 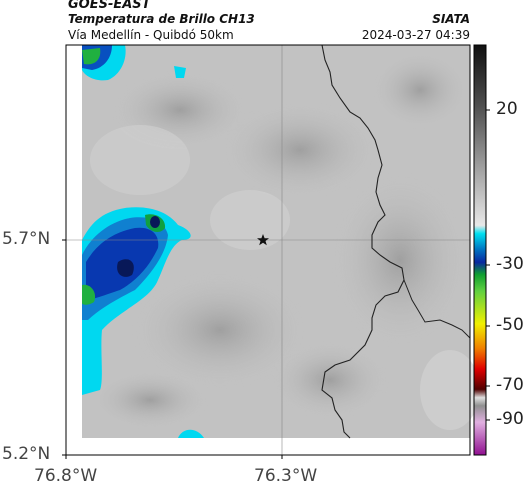 I want to click on cold-cloud-small, so click(x=180, y=72).